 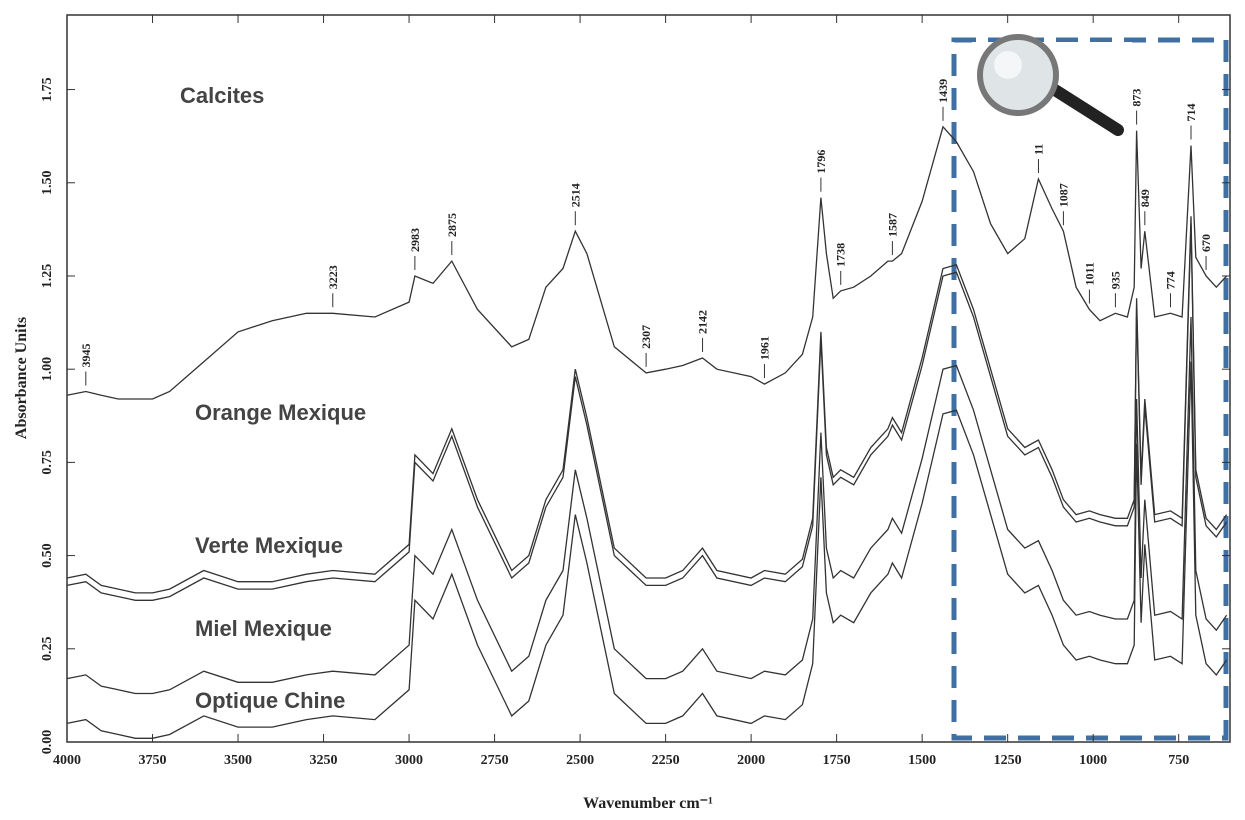 I want to click on series-label: Verte Mexique, so click(x=269, y=545).